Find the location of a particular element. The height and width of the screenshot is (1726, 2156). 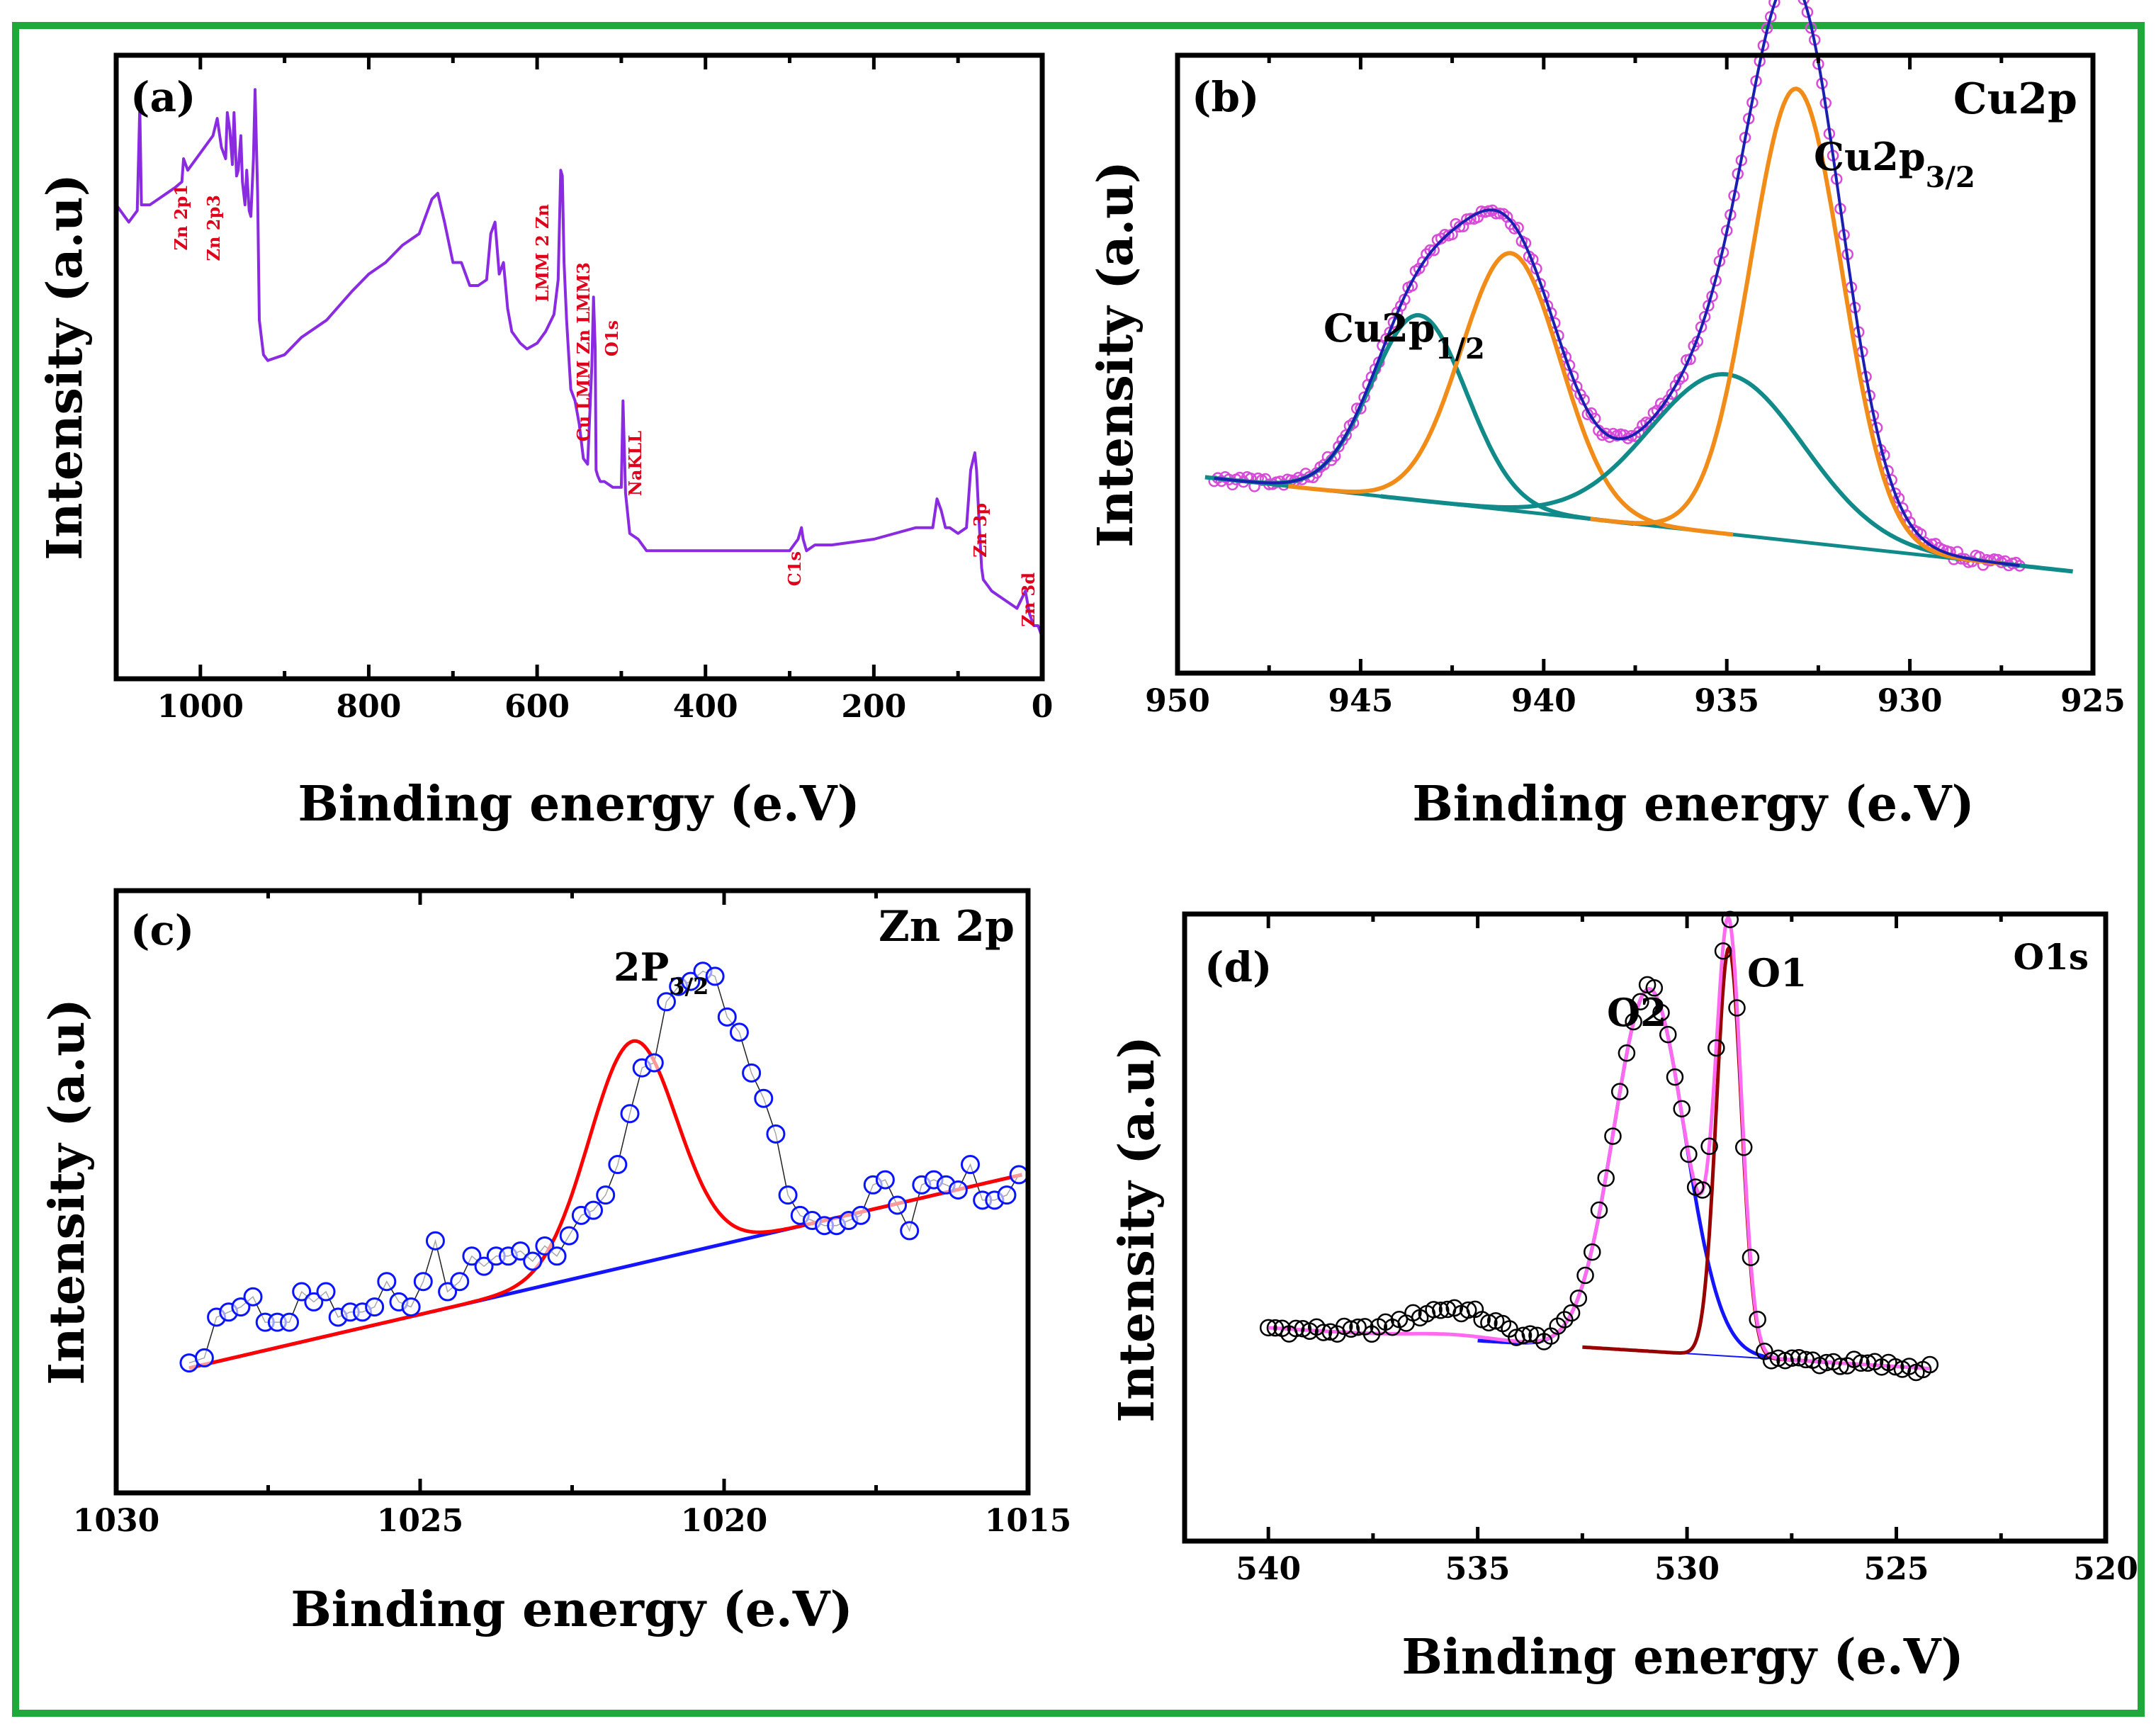

annotation-cu-lmm-zn-lmm3: Cu LMM Zn LMM3 is located at coordinates (583, 351).